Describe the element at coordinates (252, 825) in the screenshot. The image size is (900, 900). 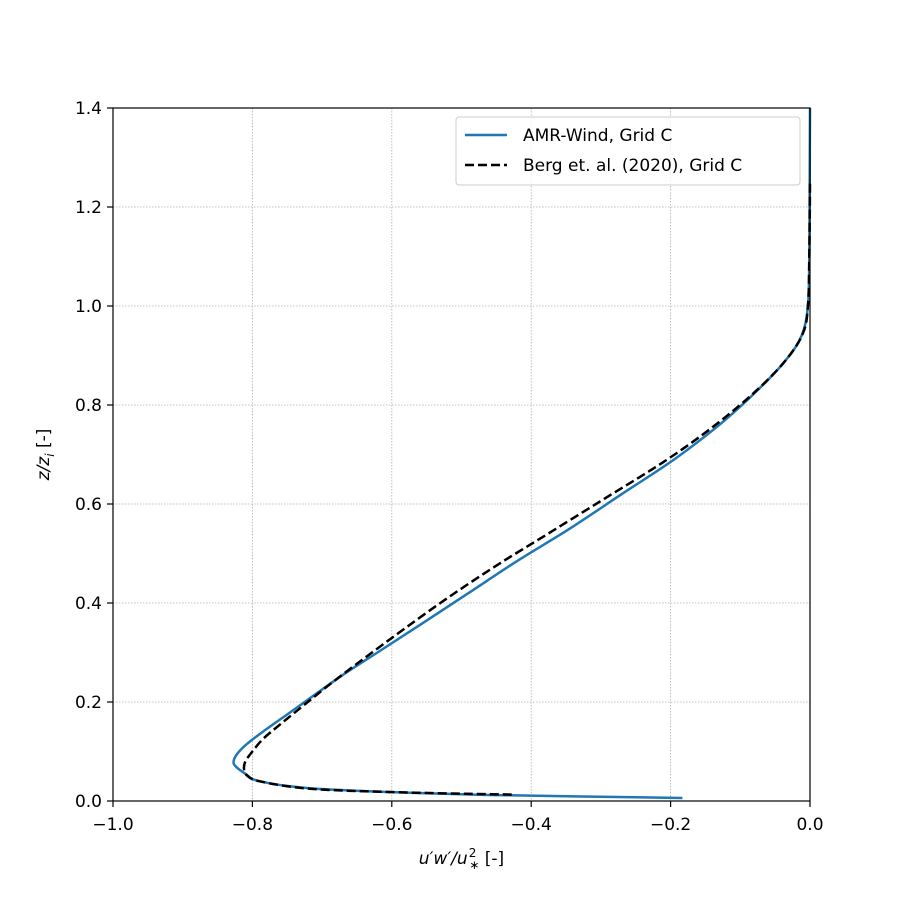
I see `x-tick-label: −0.8` at that location.